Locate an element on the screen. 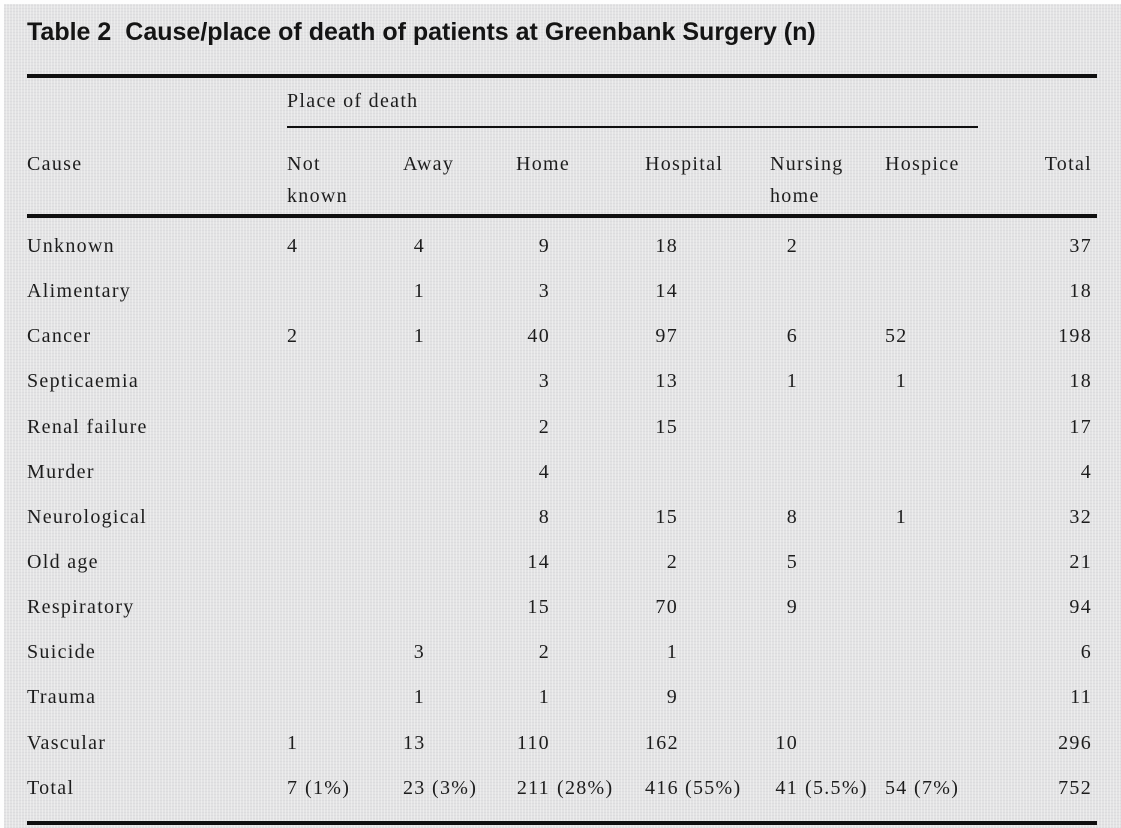 This screenshot has height=828, width=1121. cell-total: 198 is located at coordinates (1075, 336).